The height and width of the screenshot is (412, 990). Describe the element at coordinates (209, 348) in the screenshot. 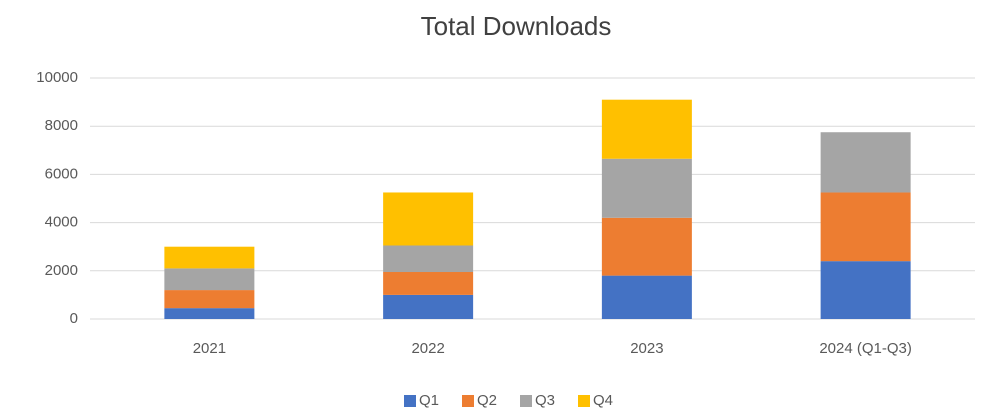

I see `x-tick-label: 2021` at that location.